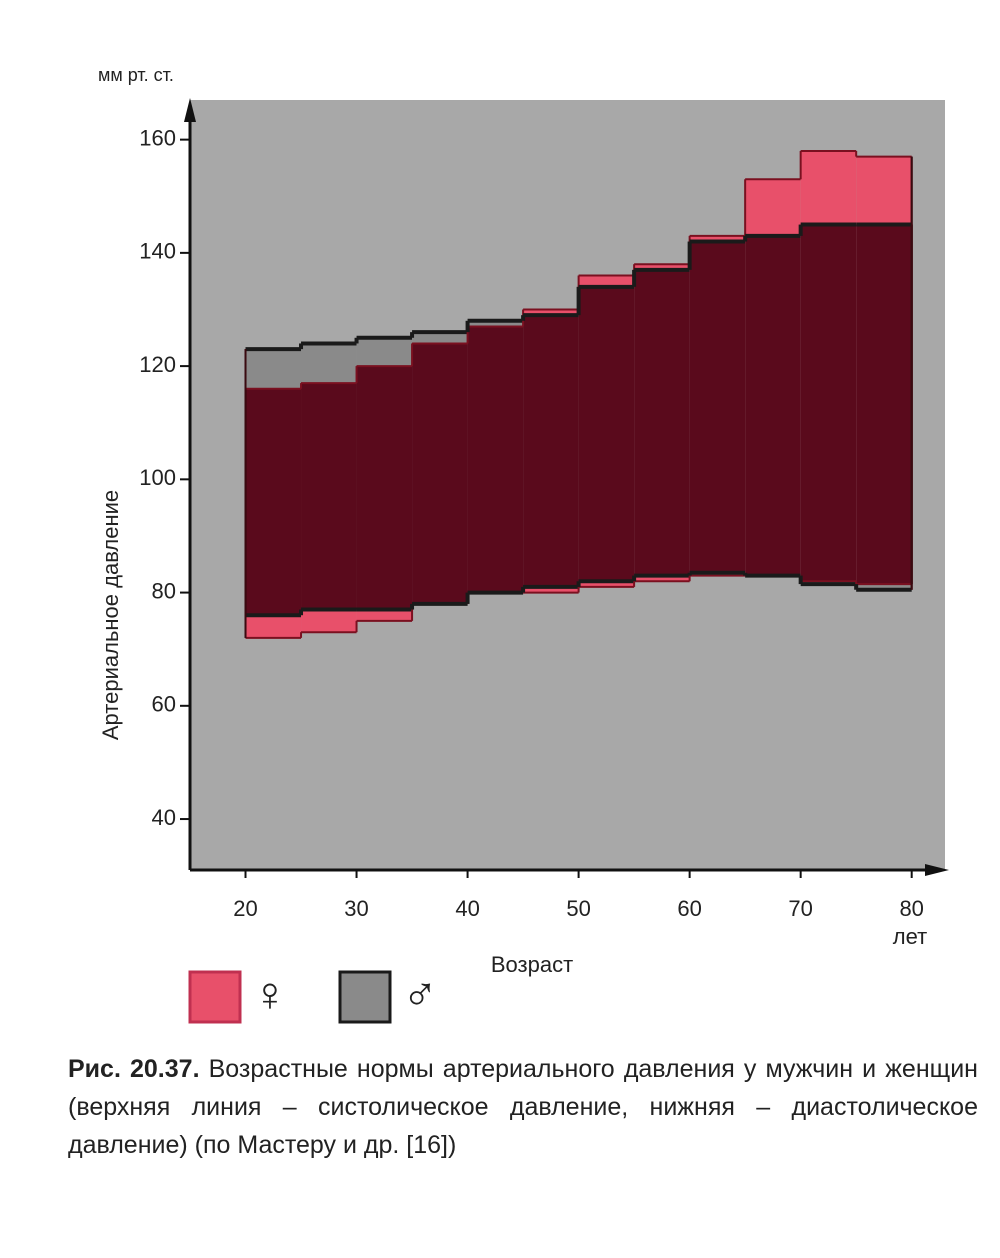 The width and height of the screenshot is (1000, 1258). Describe the element at coordinates (157, 251) in the screenshot. I see `y-tick-label: 140` at that location.